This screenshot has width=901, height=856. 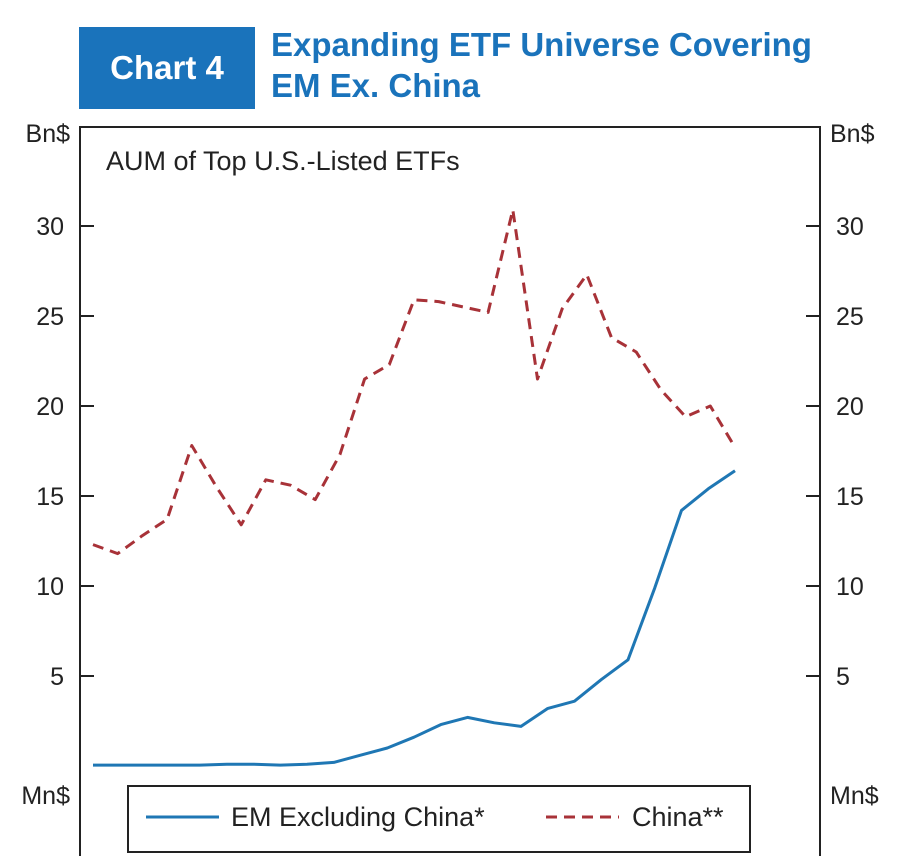 What do you see at coordinates (850, 587) in the screenshot?
I see `y-tick-label-right-10: 10` at bounding box center [850, 587].